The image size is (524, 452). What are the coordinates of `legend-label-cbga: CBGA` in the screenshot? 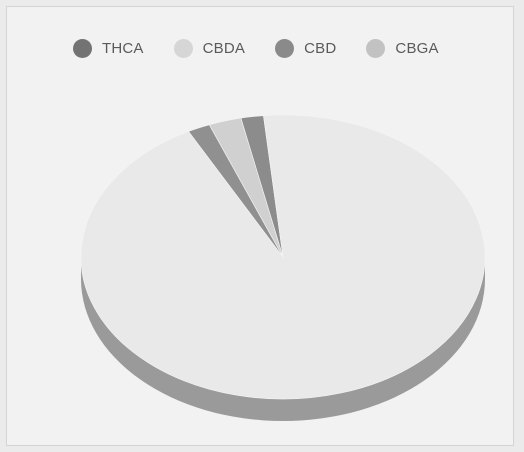 It's located at (417, 48).